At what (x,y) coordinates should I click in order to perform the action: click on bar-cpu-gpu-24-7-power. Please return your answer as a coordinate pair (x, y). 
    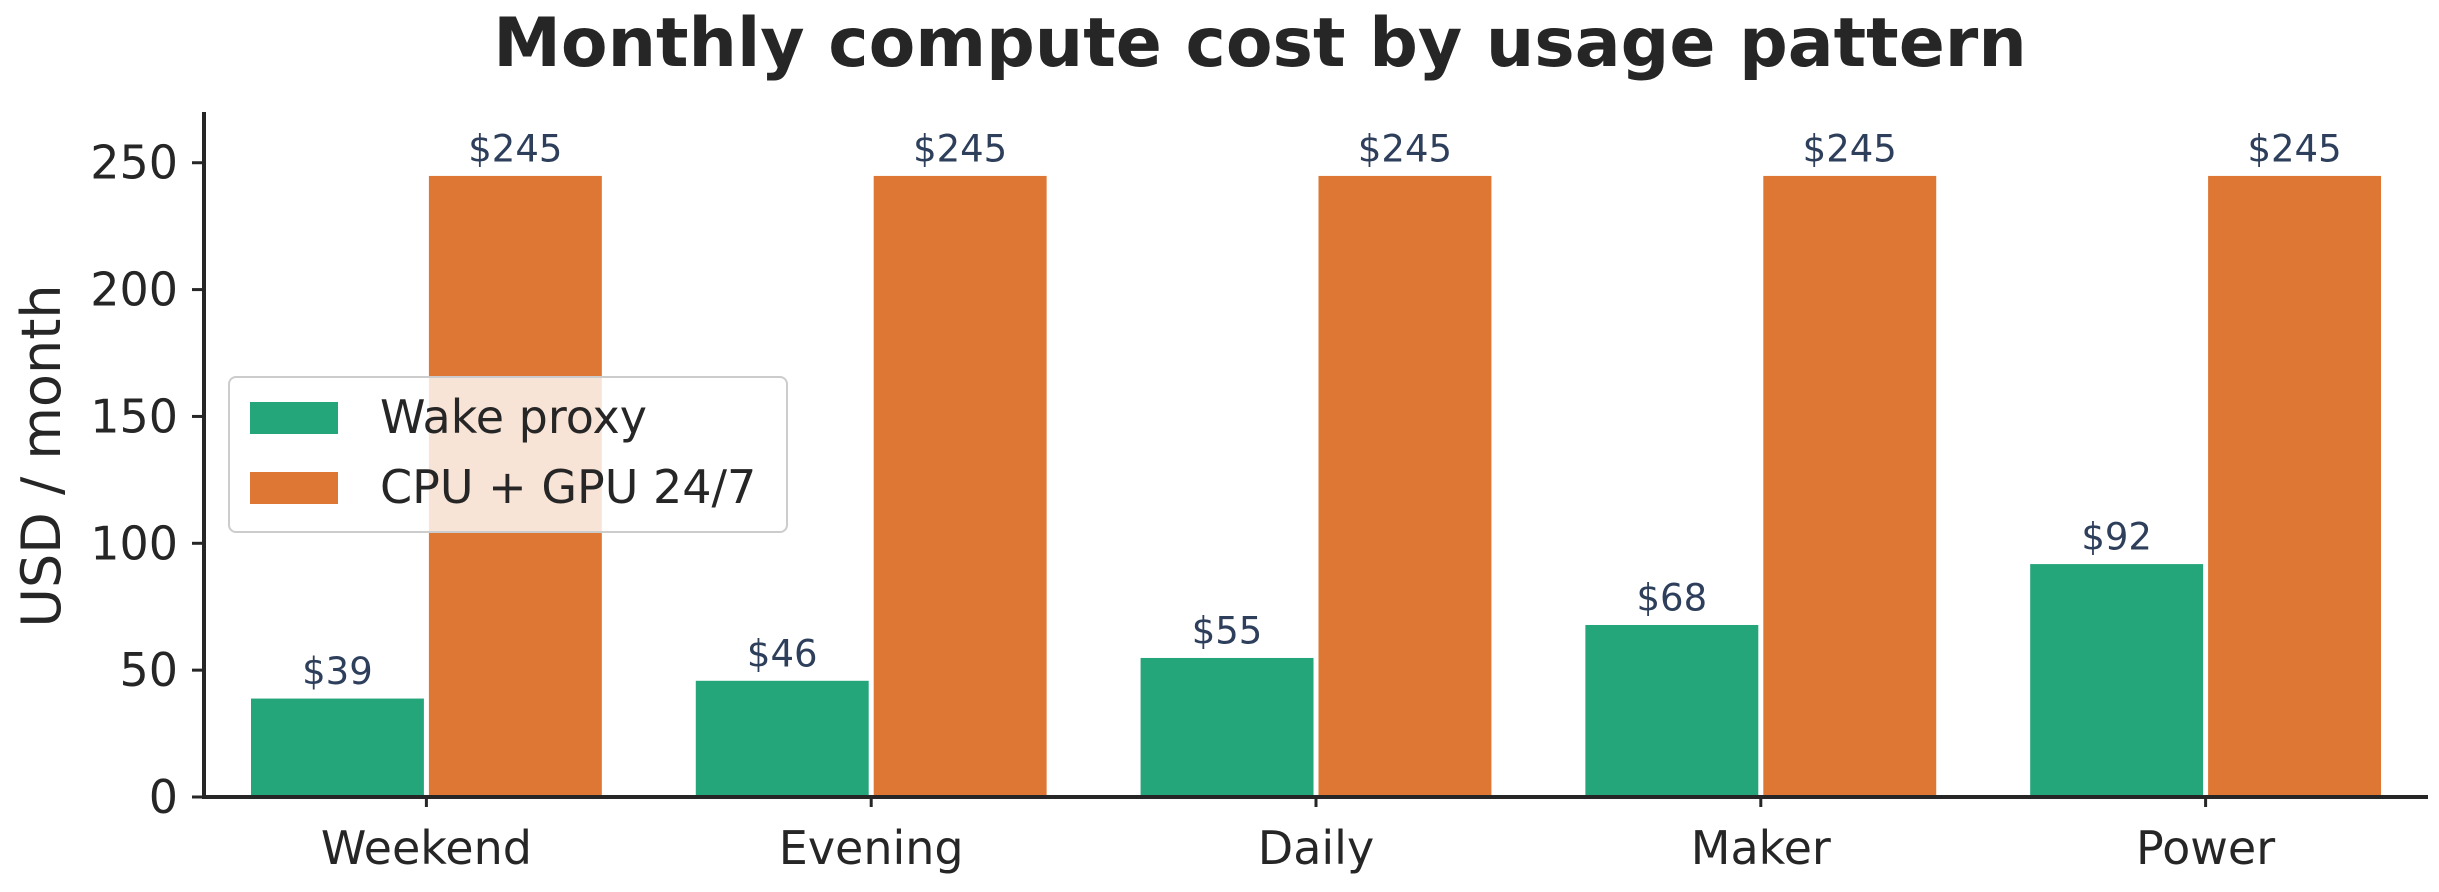
    Looking at the image, I should click on (2295, 486).